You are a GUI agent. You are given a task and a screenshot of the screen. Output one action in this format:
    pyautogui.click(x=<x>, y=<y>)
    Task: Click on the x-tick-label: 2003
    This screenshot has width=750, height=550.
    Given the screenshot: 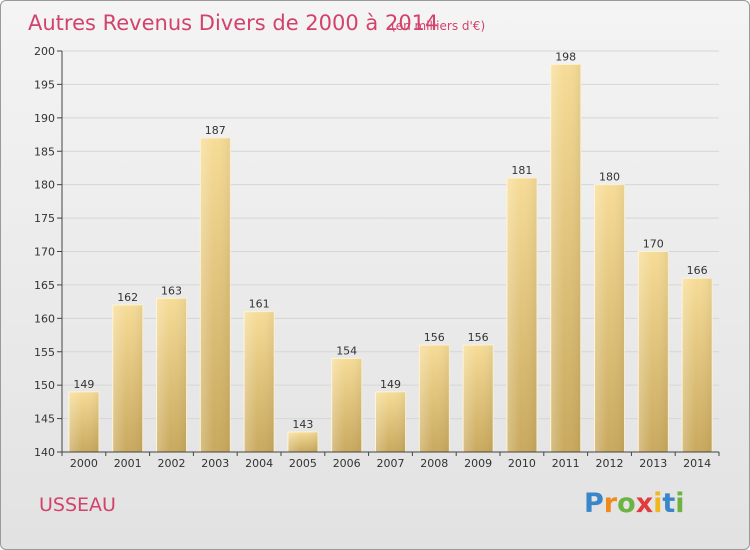 What is the action you would take?
    pyautogui.click(x=215, y=463)
    